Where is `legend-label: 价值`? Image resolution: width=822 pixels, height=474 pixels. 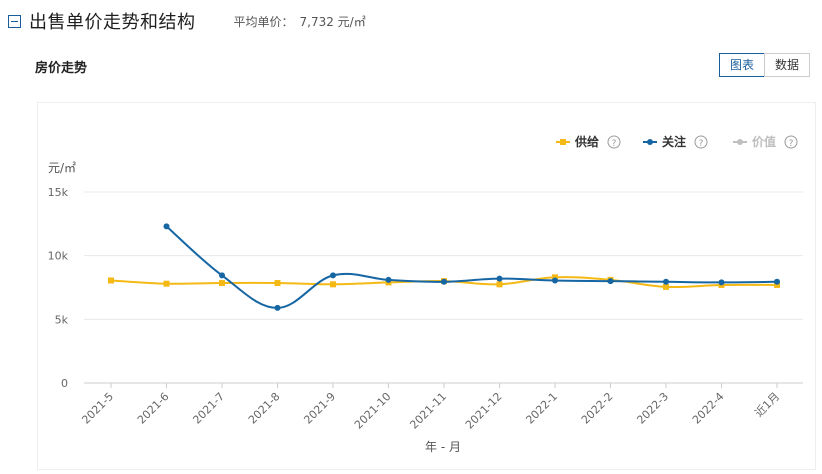 legend-label: 价值 is located at coordinates (764, 141).